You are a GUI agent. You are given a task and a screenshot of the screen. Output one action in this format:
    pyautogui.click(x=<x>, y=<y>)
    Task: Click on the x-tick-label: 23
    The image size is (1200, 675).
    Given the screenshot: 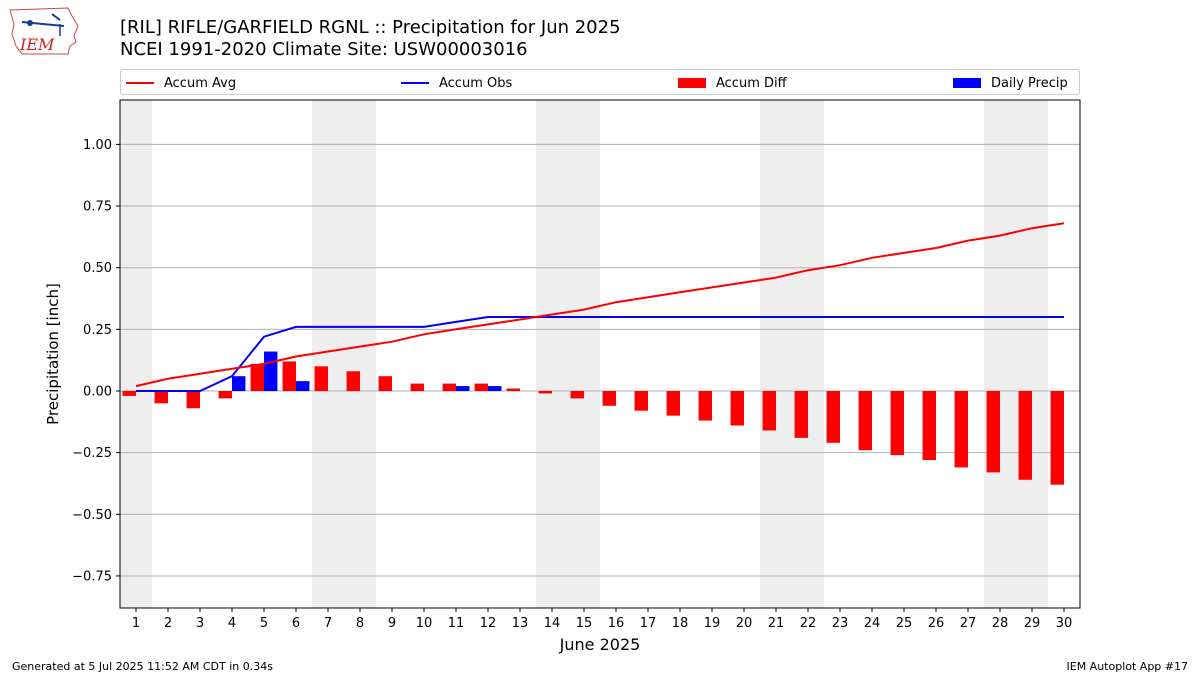 What is the action you would take?
    pyautogui.click(x=840, y=623)
    